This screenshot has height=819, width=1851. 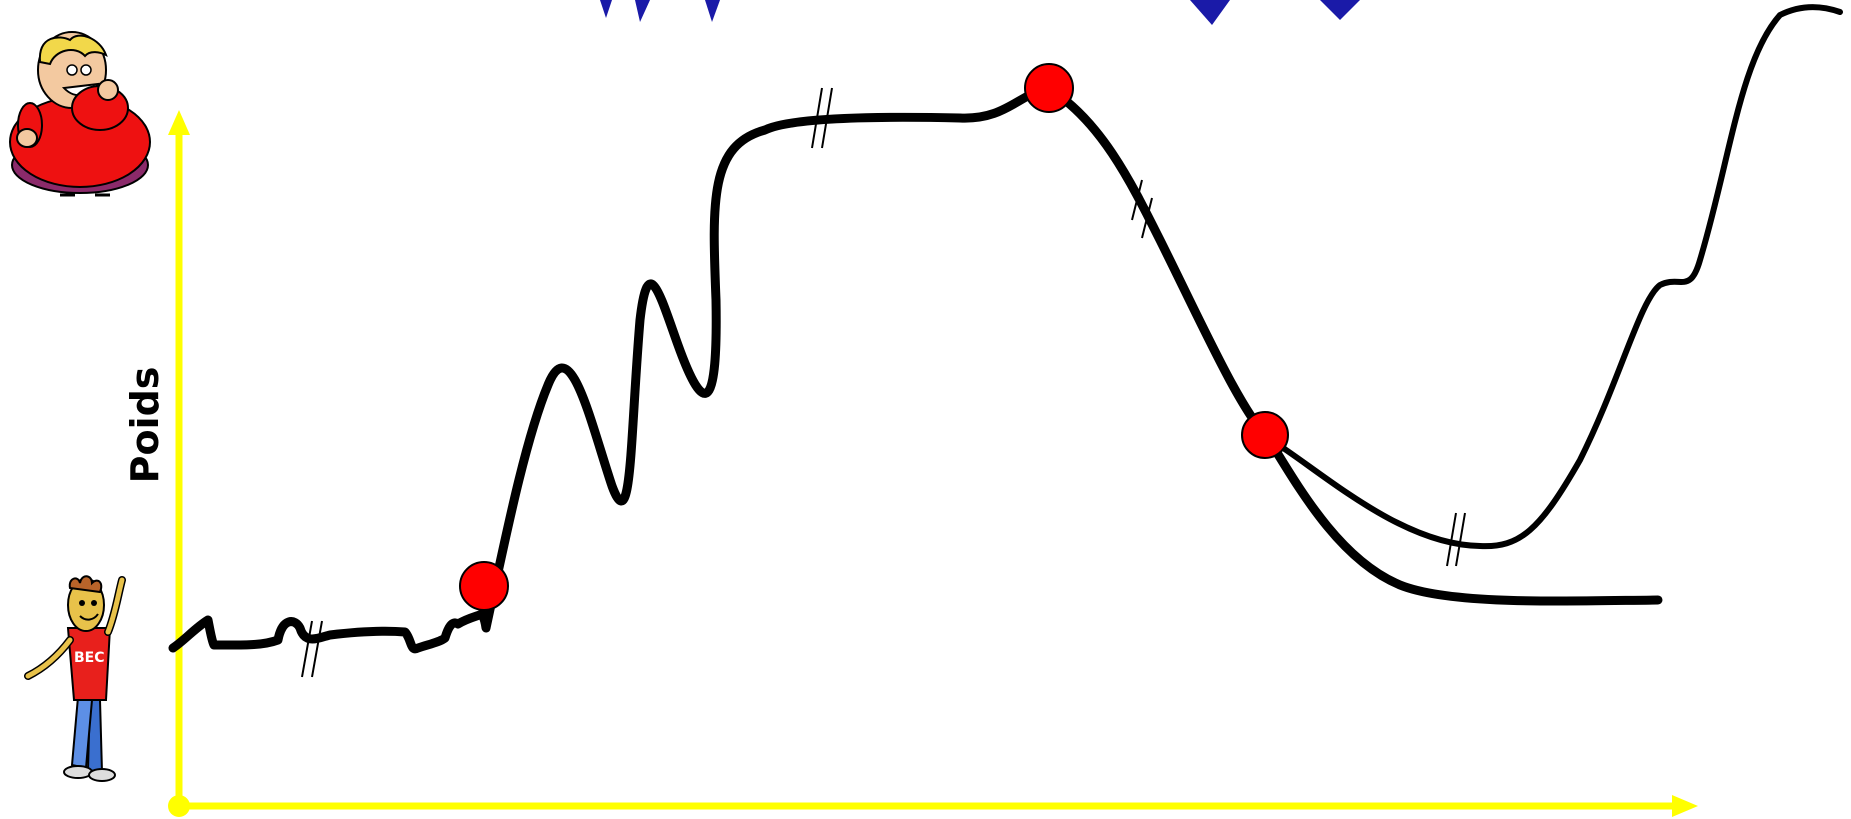 What do you see at coordinates (179, 458) in the screenshot?
I see `y-axis` at bounding box center [179, 458].